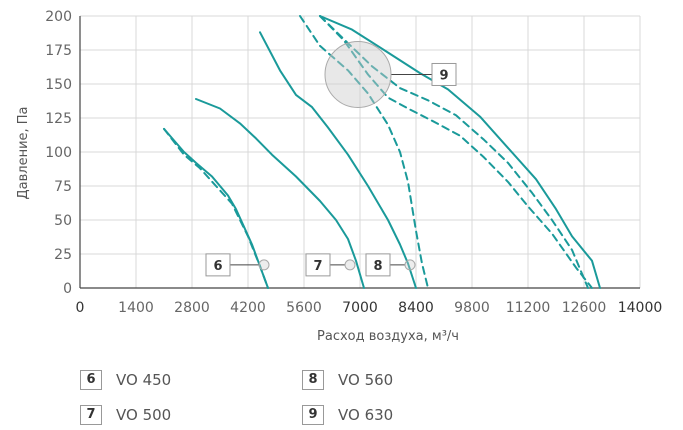  Describe the element at coordinates (80, 308) in the screenshot. I see `x-tick-label: 0` at that location.